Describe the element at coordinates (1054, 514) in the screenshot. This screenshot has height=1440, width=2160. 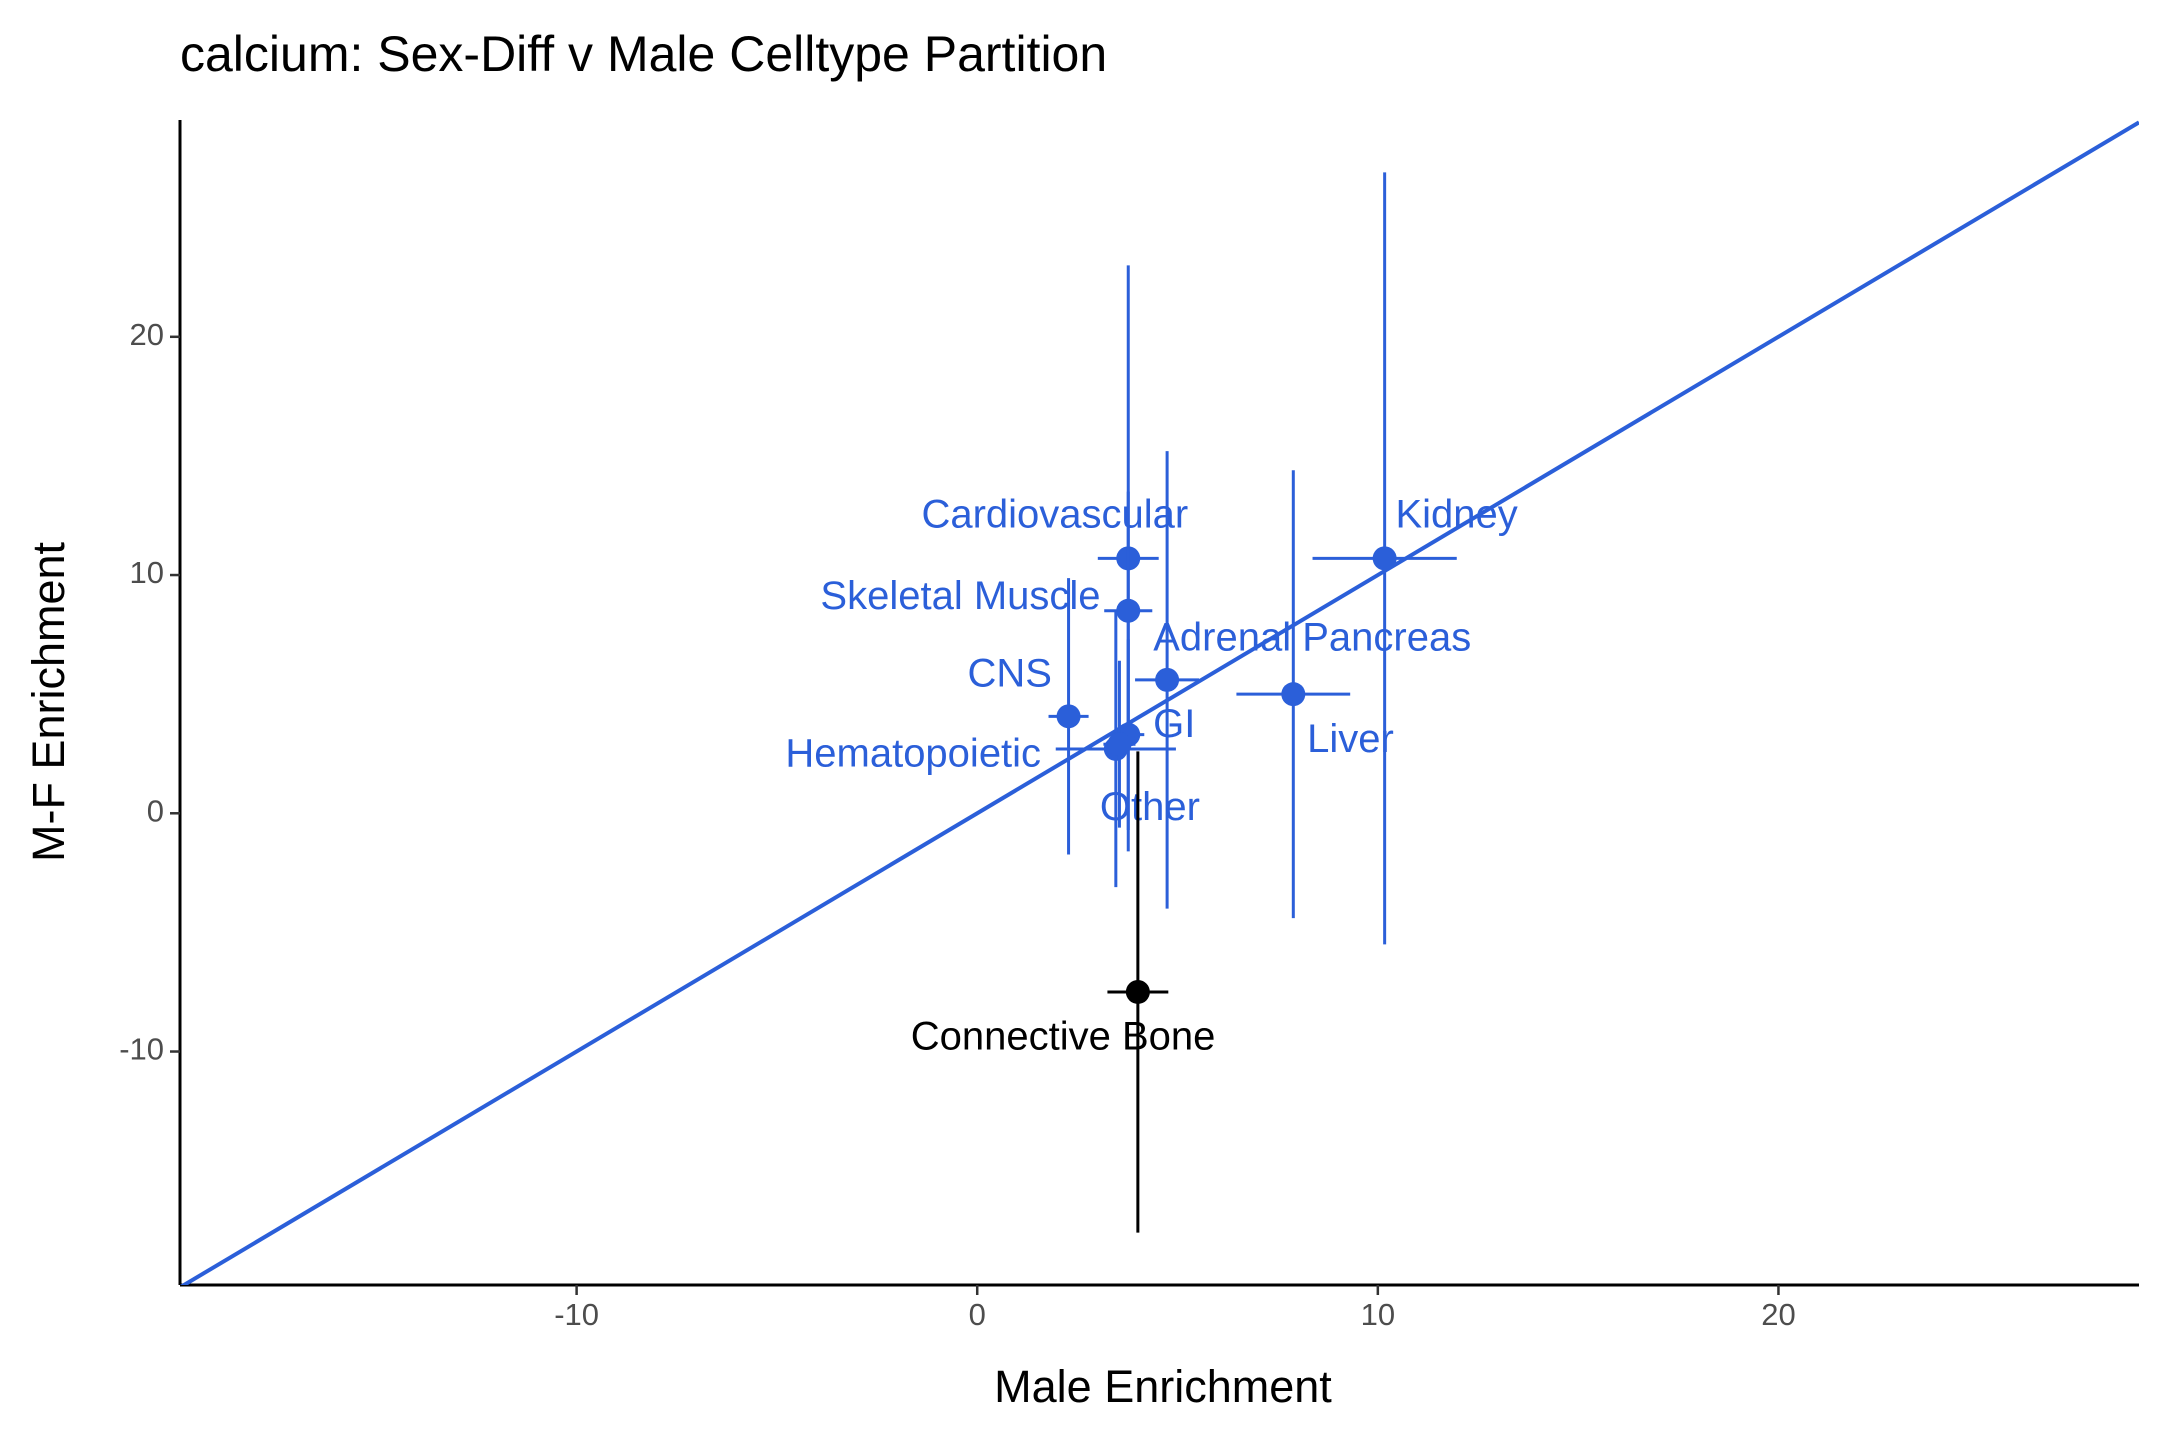
I see `point-label: Cardiovascular` at that location.